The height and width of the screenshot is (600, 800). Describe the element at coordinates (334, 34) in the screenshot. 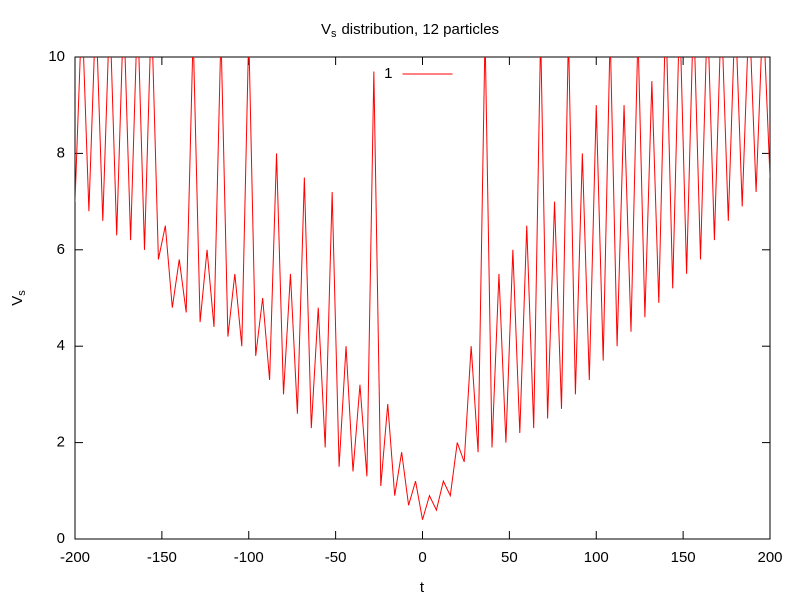

I see `title-subscript: s` at that location.